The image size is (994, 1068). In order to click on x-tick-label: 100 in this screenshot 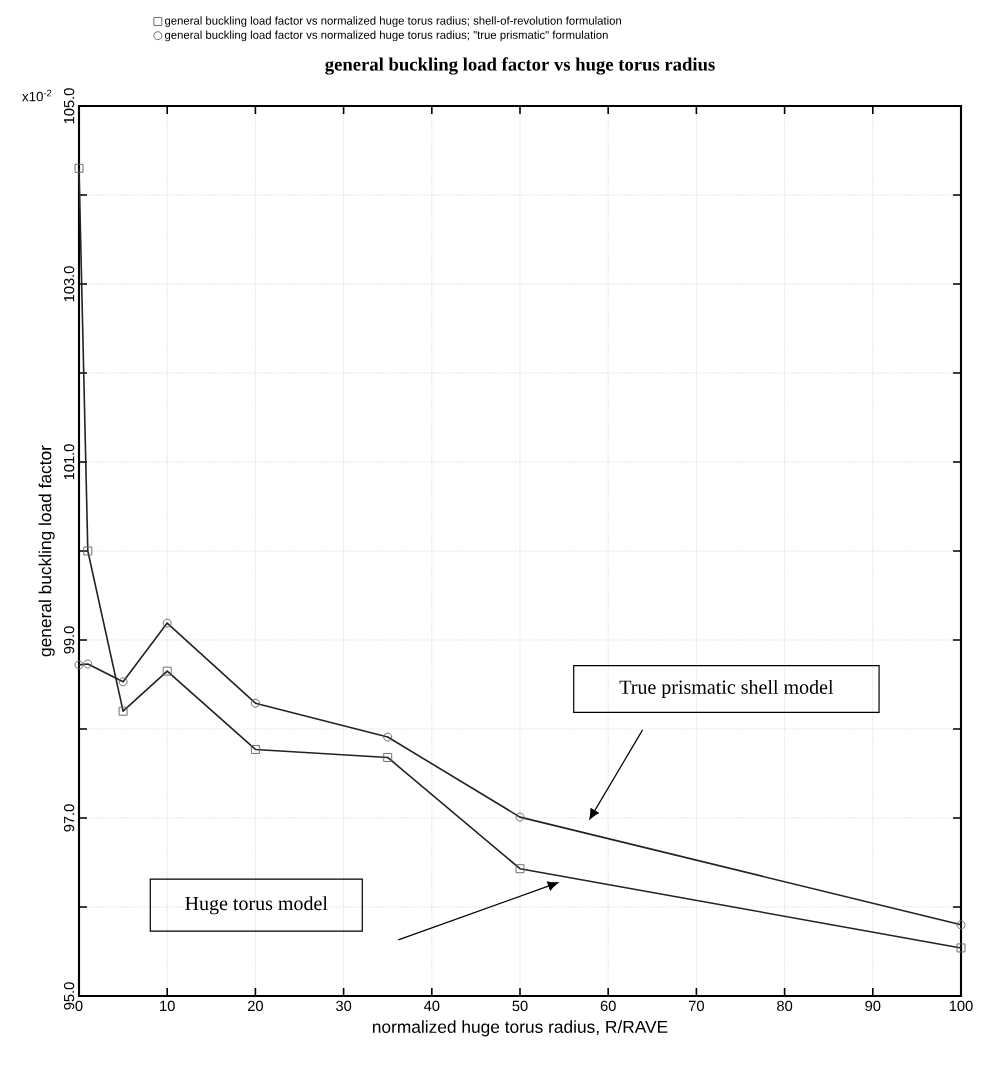, I will do `click(961, 1006)`.